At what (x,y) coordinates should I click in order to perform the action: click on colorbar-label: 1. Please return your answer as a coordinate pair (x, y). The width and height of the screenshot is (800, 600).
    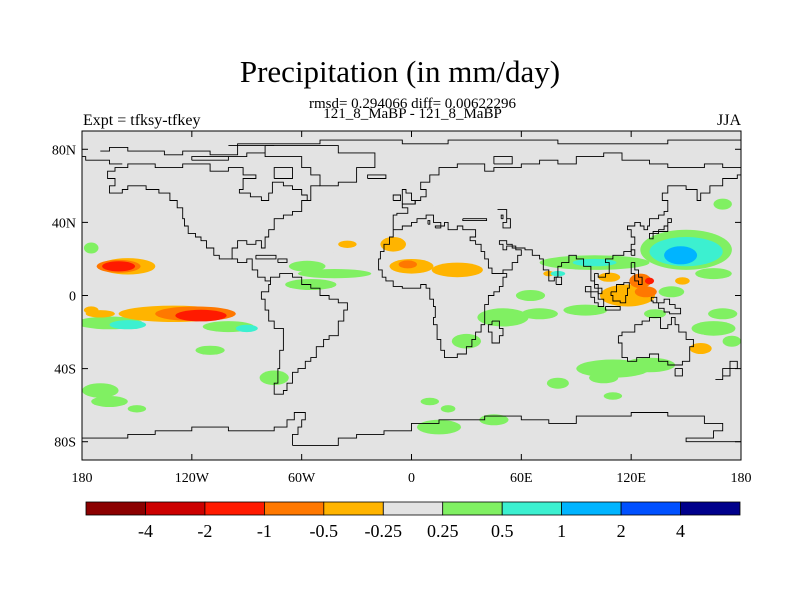
    Looking at the image, I should click on (561, 531).